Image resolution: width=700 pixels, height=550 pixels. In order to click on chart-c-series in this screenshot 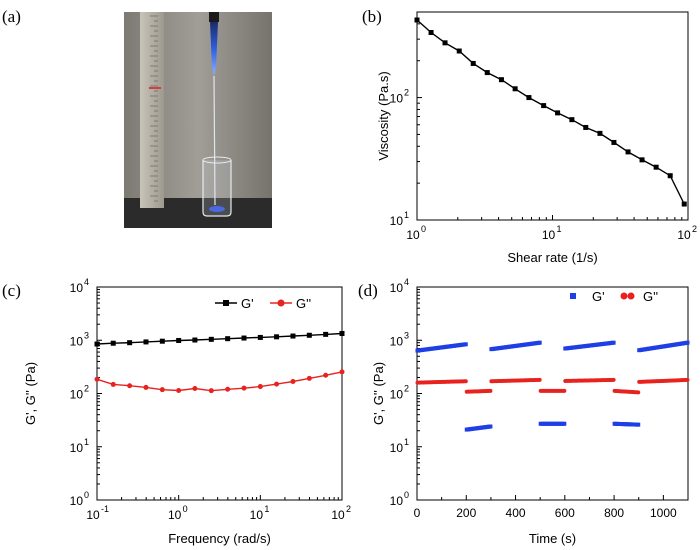, I will do `click(219, 362)`.